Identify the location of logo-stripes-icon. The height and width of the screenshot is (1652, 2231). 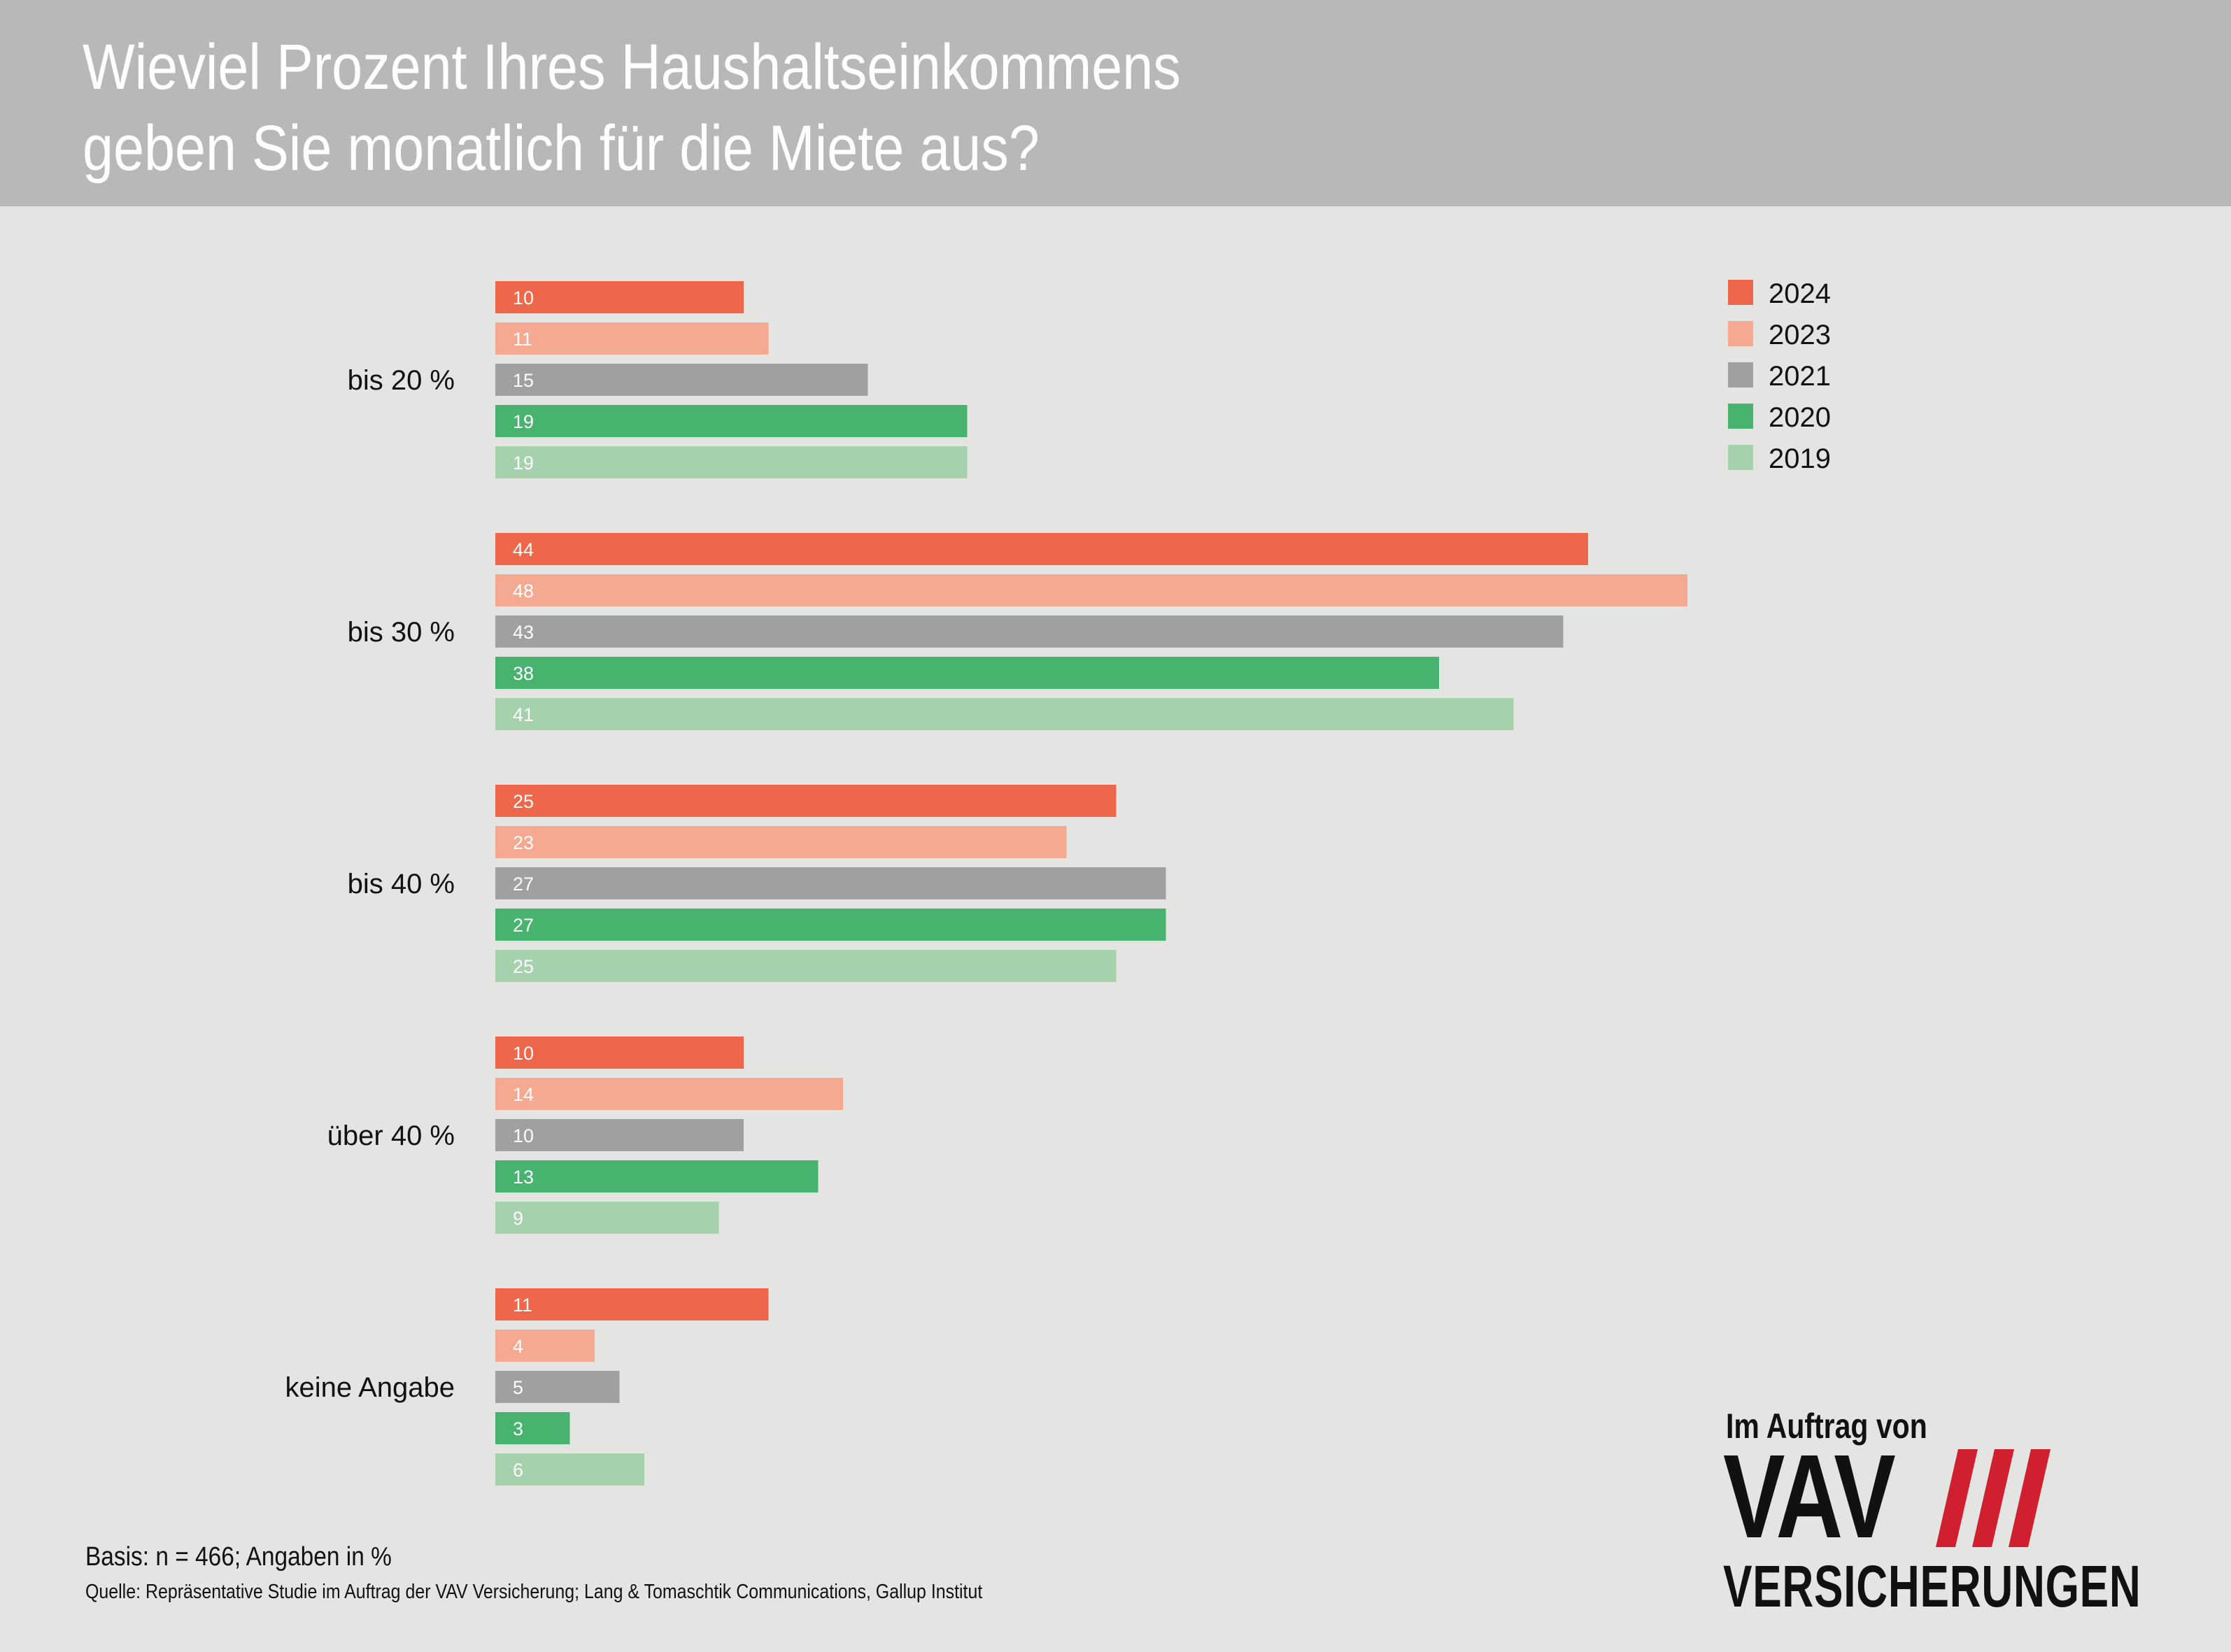
(1993, 1498).